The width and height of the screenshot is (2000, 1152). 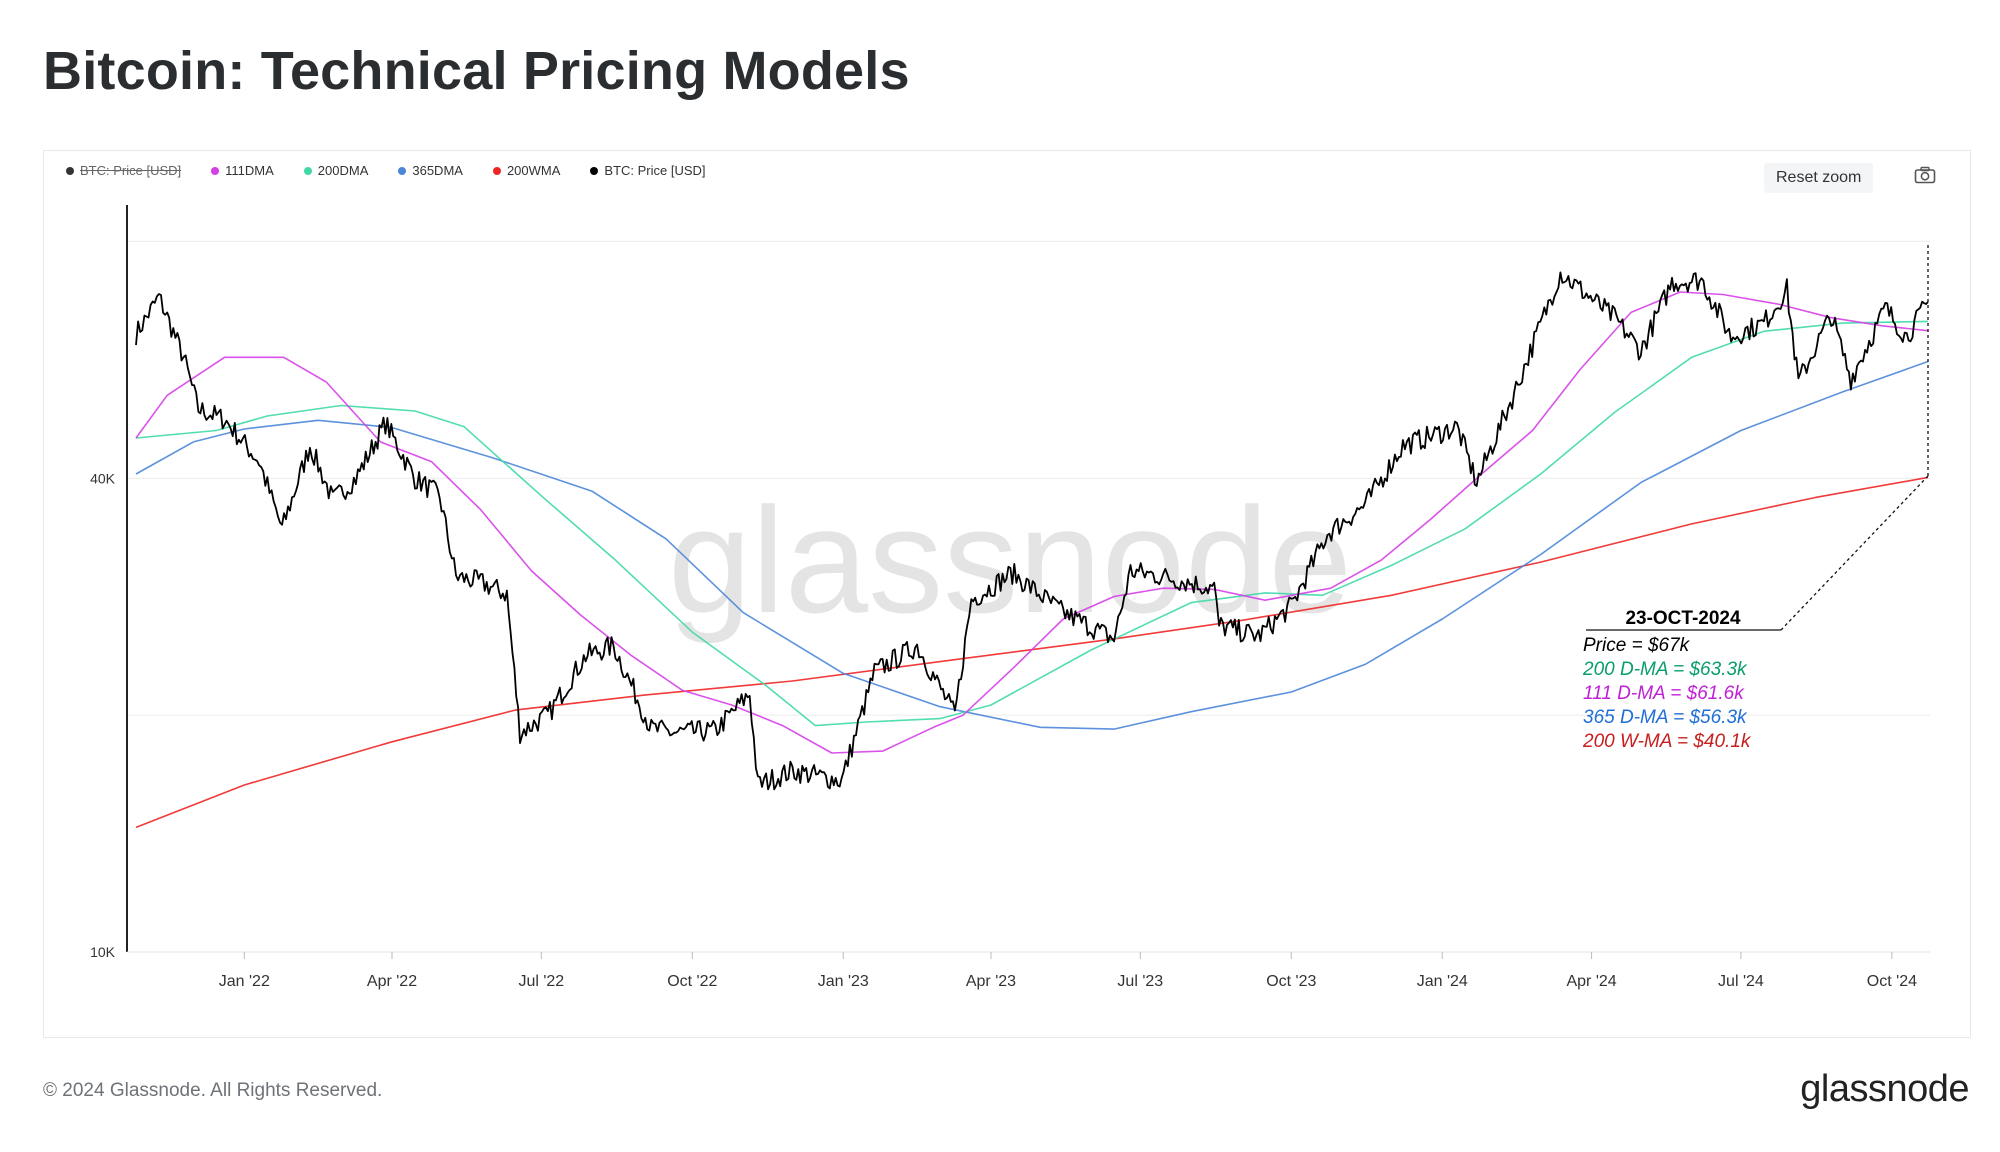 I want to click on legend-item-btc-price-hidden: BTC: Price [USD], so click(x=123, y=170).